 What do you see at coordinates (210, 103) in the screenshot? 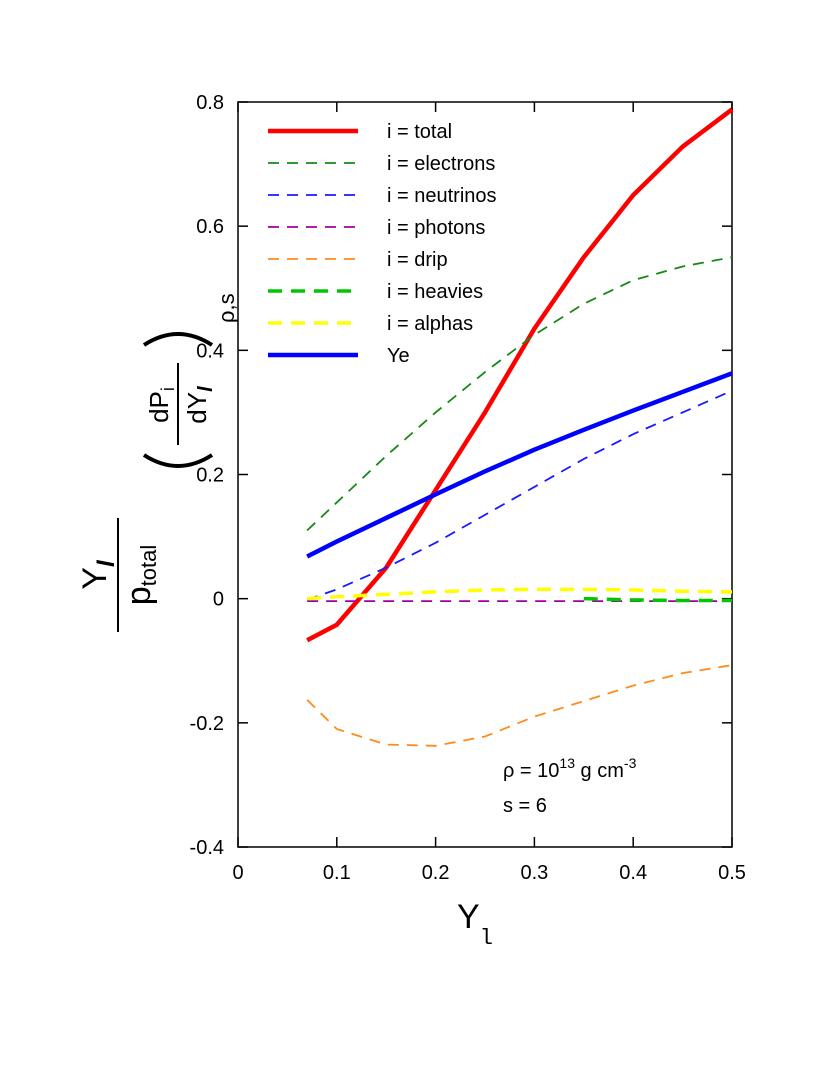
I see `y-tick-label: 0.8` at bounding box center [210, 103].